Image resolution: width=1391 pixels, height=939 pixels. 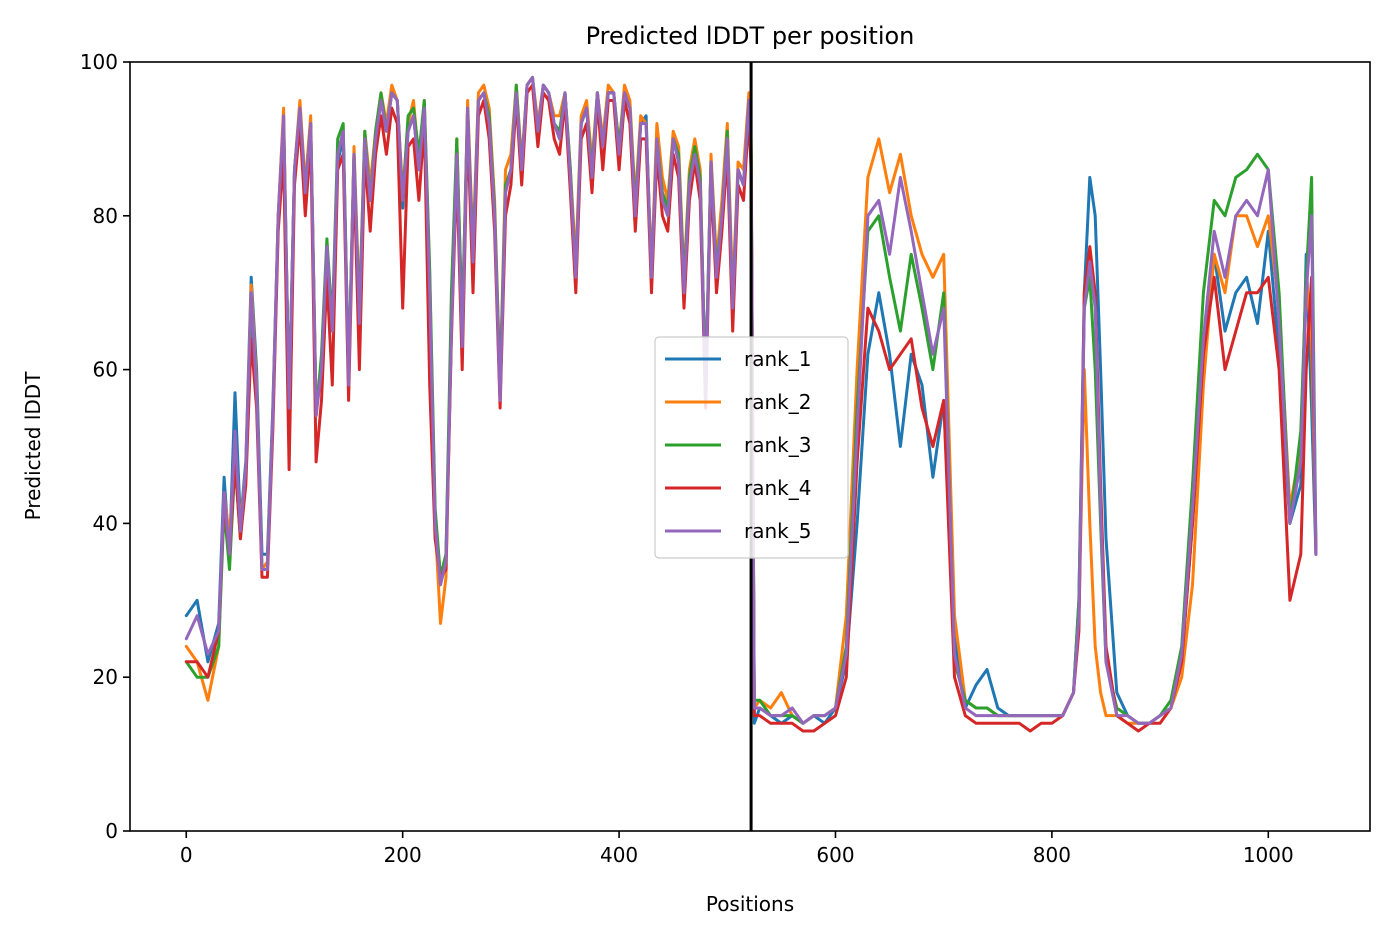 I want to click on y-axis-label: Predicted lDDT, so click(x=33, y=446).